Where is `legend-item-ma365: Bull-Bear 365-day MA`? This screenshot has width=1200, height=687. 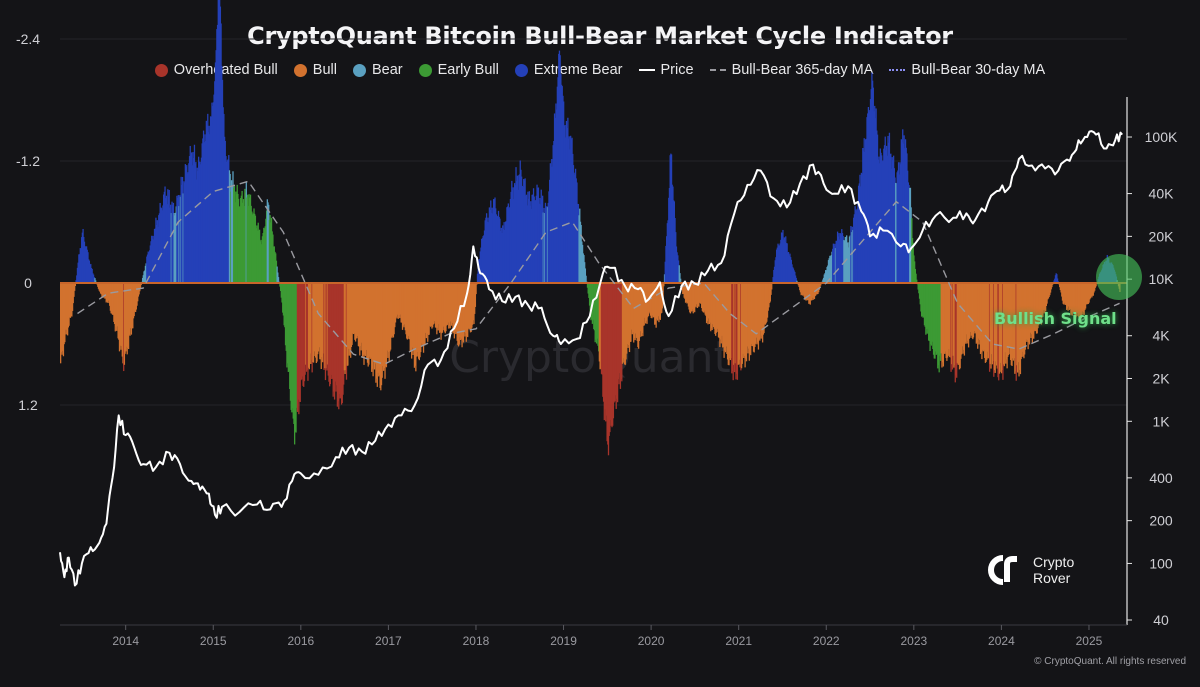
legend-item-ma365: Bull-Bear 365-day MA is located at coordinates (791, 70).